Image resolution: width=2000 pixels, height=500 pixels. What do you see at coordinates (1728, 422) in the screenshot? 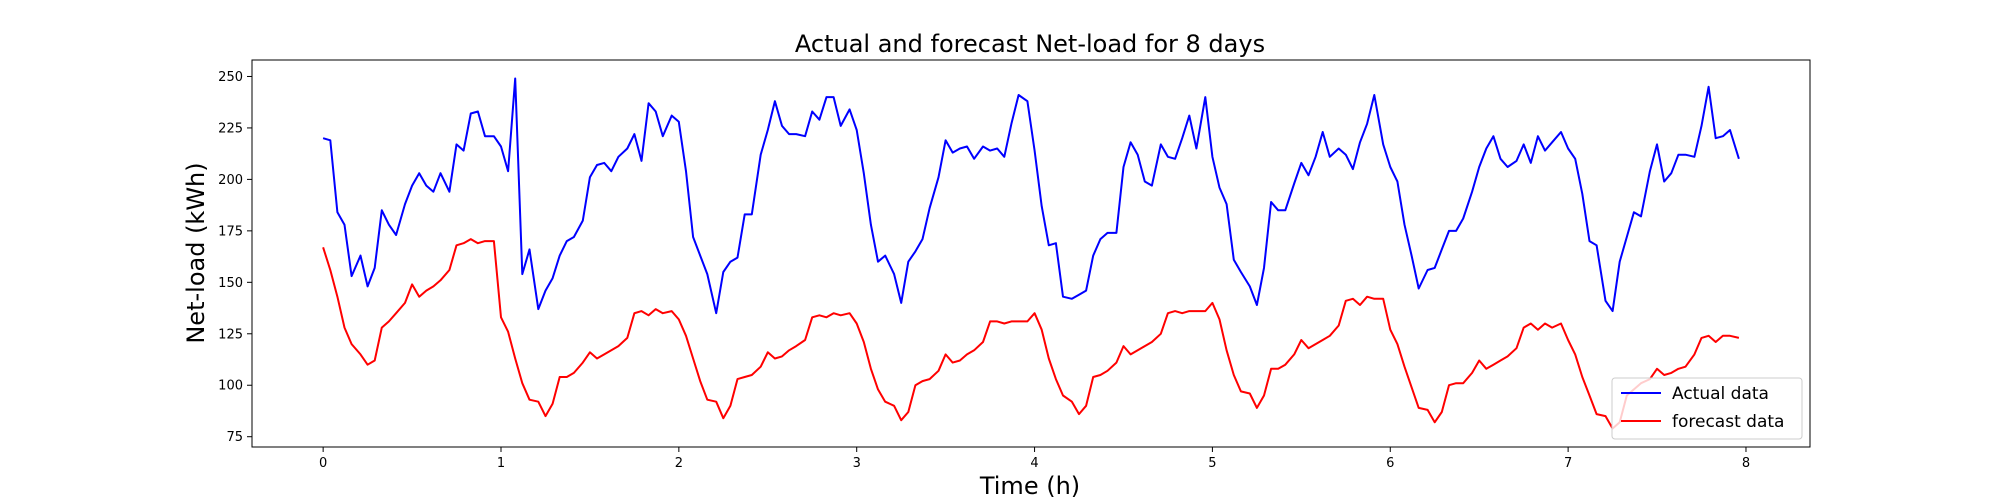
I see `legend-label-forecast: forecast data` at bounding box center [1728, 422].